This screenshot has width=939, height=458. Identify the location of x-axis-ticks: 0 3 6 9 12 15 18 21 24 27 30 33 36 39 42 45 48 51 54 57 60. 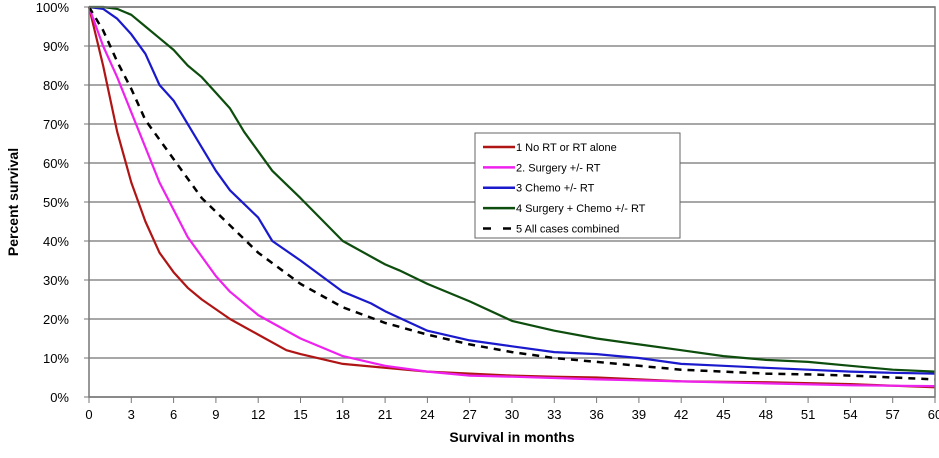
(512, 409).